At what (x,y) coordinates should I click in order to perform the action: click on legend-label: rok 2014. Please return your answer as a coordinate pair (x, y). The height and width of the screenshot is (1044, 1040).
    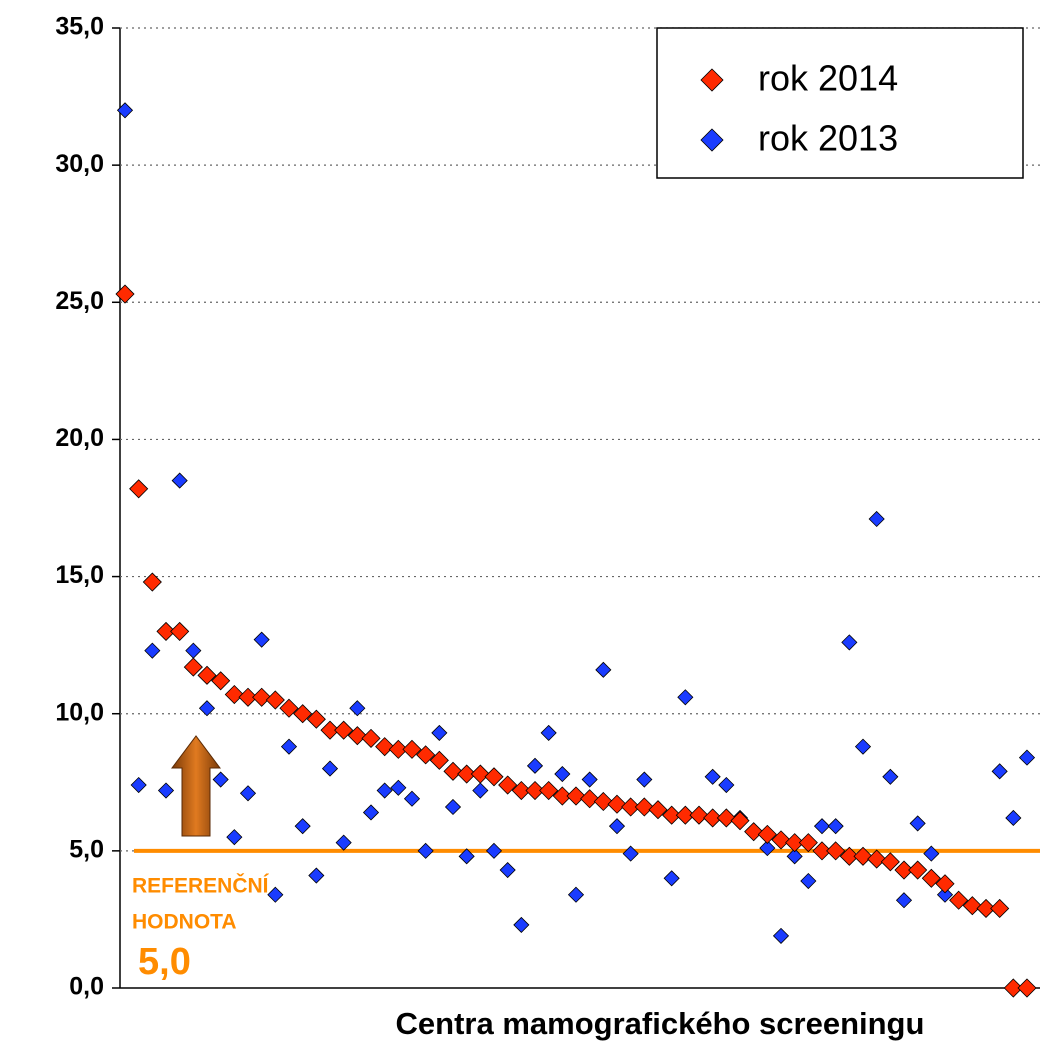
    Looking at the image, I should click on (828, 78).